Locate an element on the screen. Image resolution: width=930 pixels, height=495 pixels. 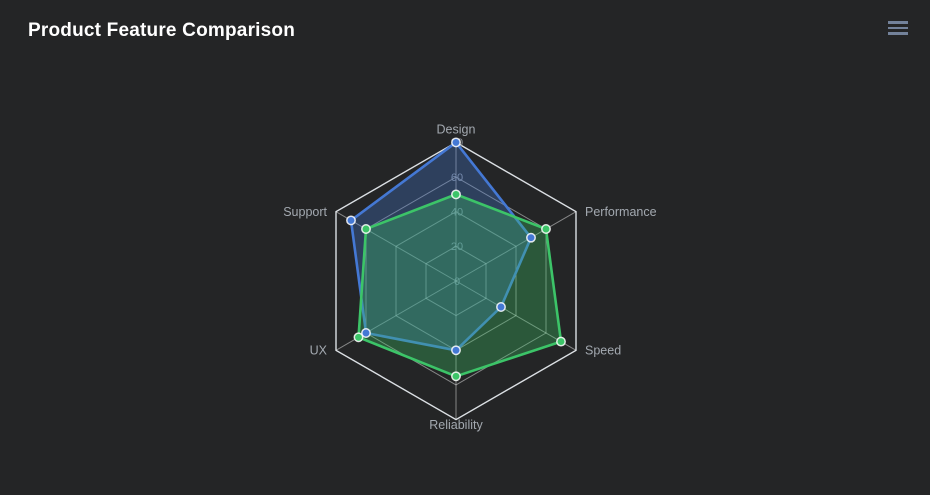
series-2-point-design is located at coordinates (456, 194).